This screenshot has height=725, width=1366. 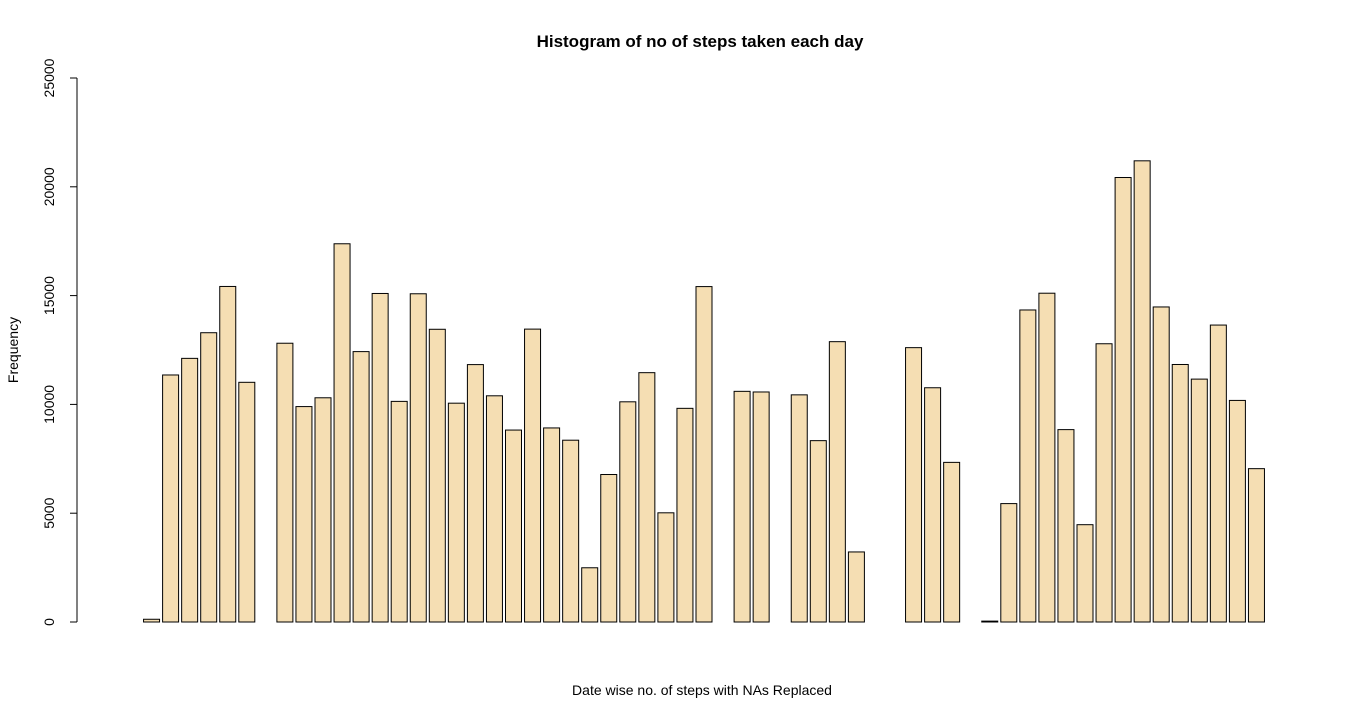 What do you see at coordinates (49, 622) in the screenshot?
I see `y-tick-label: 0` at bounding box center [49, 622].